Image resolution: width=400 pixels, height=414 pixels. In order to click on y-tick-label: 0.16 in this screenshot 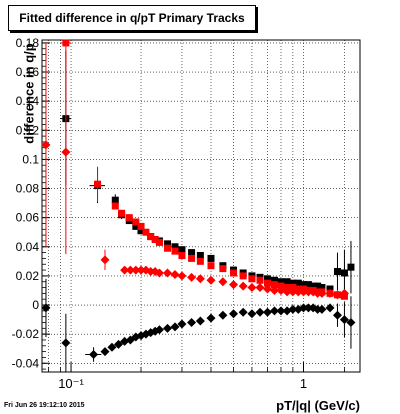, I will do `click(28, 72)`.